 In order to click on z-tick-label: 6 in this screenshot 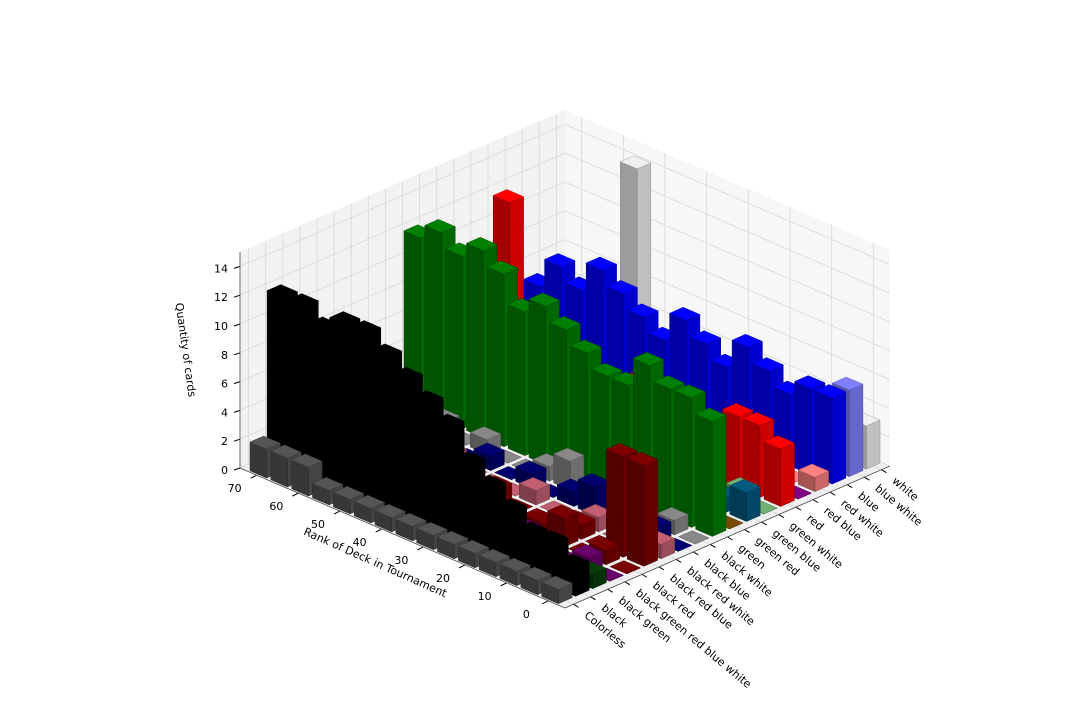, I will do `click(224, 384)`.